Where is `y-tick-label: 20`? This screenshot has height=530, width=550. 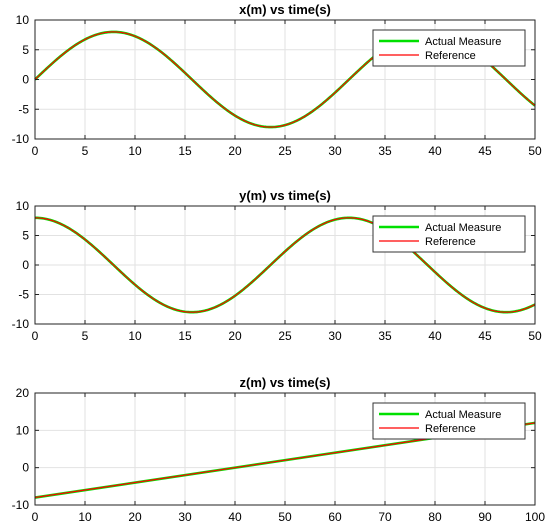 y-tick-label: 20 is located at coordinates (23, 393).